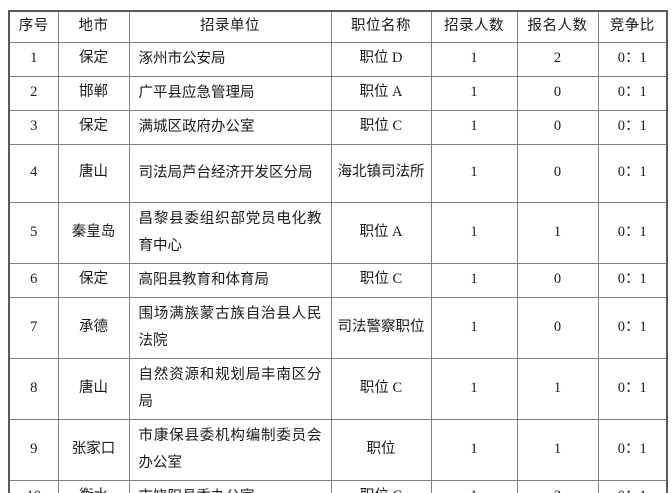 The image size is (672, 493). I want to click on cell-position: 司法警察职位, so click(381, 327).